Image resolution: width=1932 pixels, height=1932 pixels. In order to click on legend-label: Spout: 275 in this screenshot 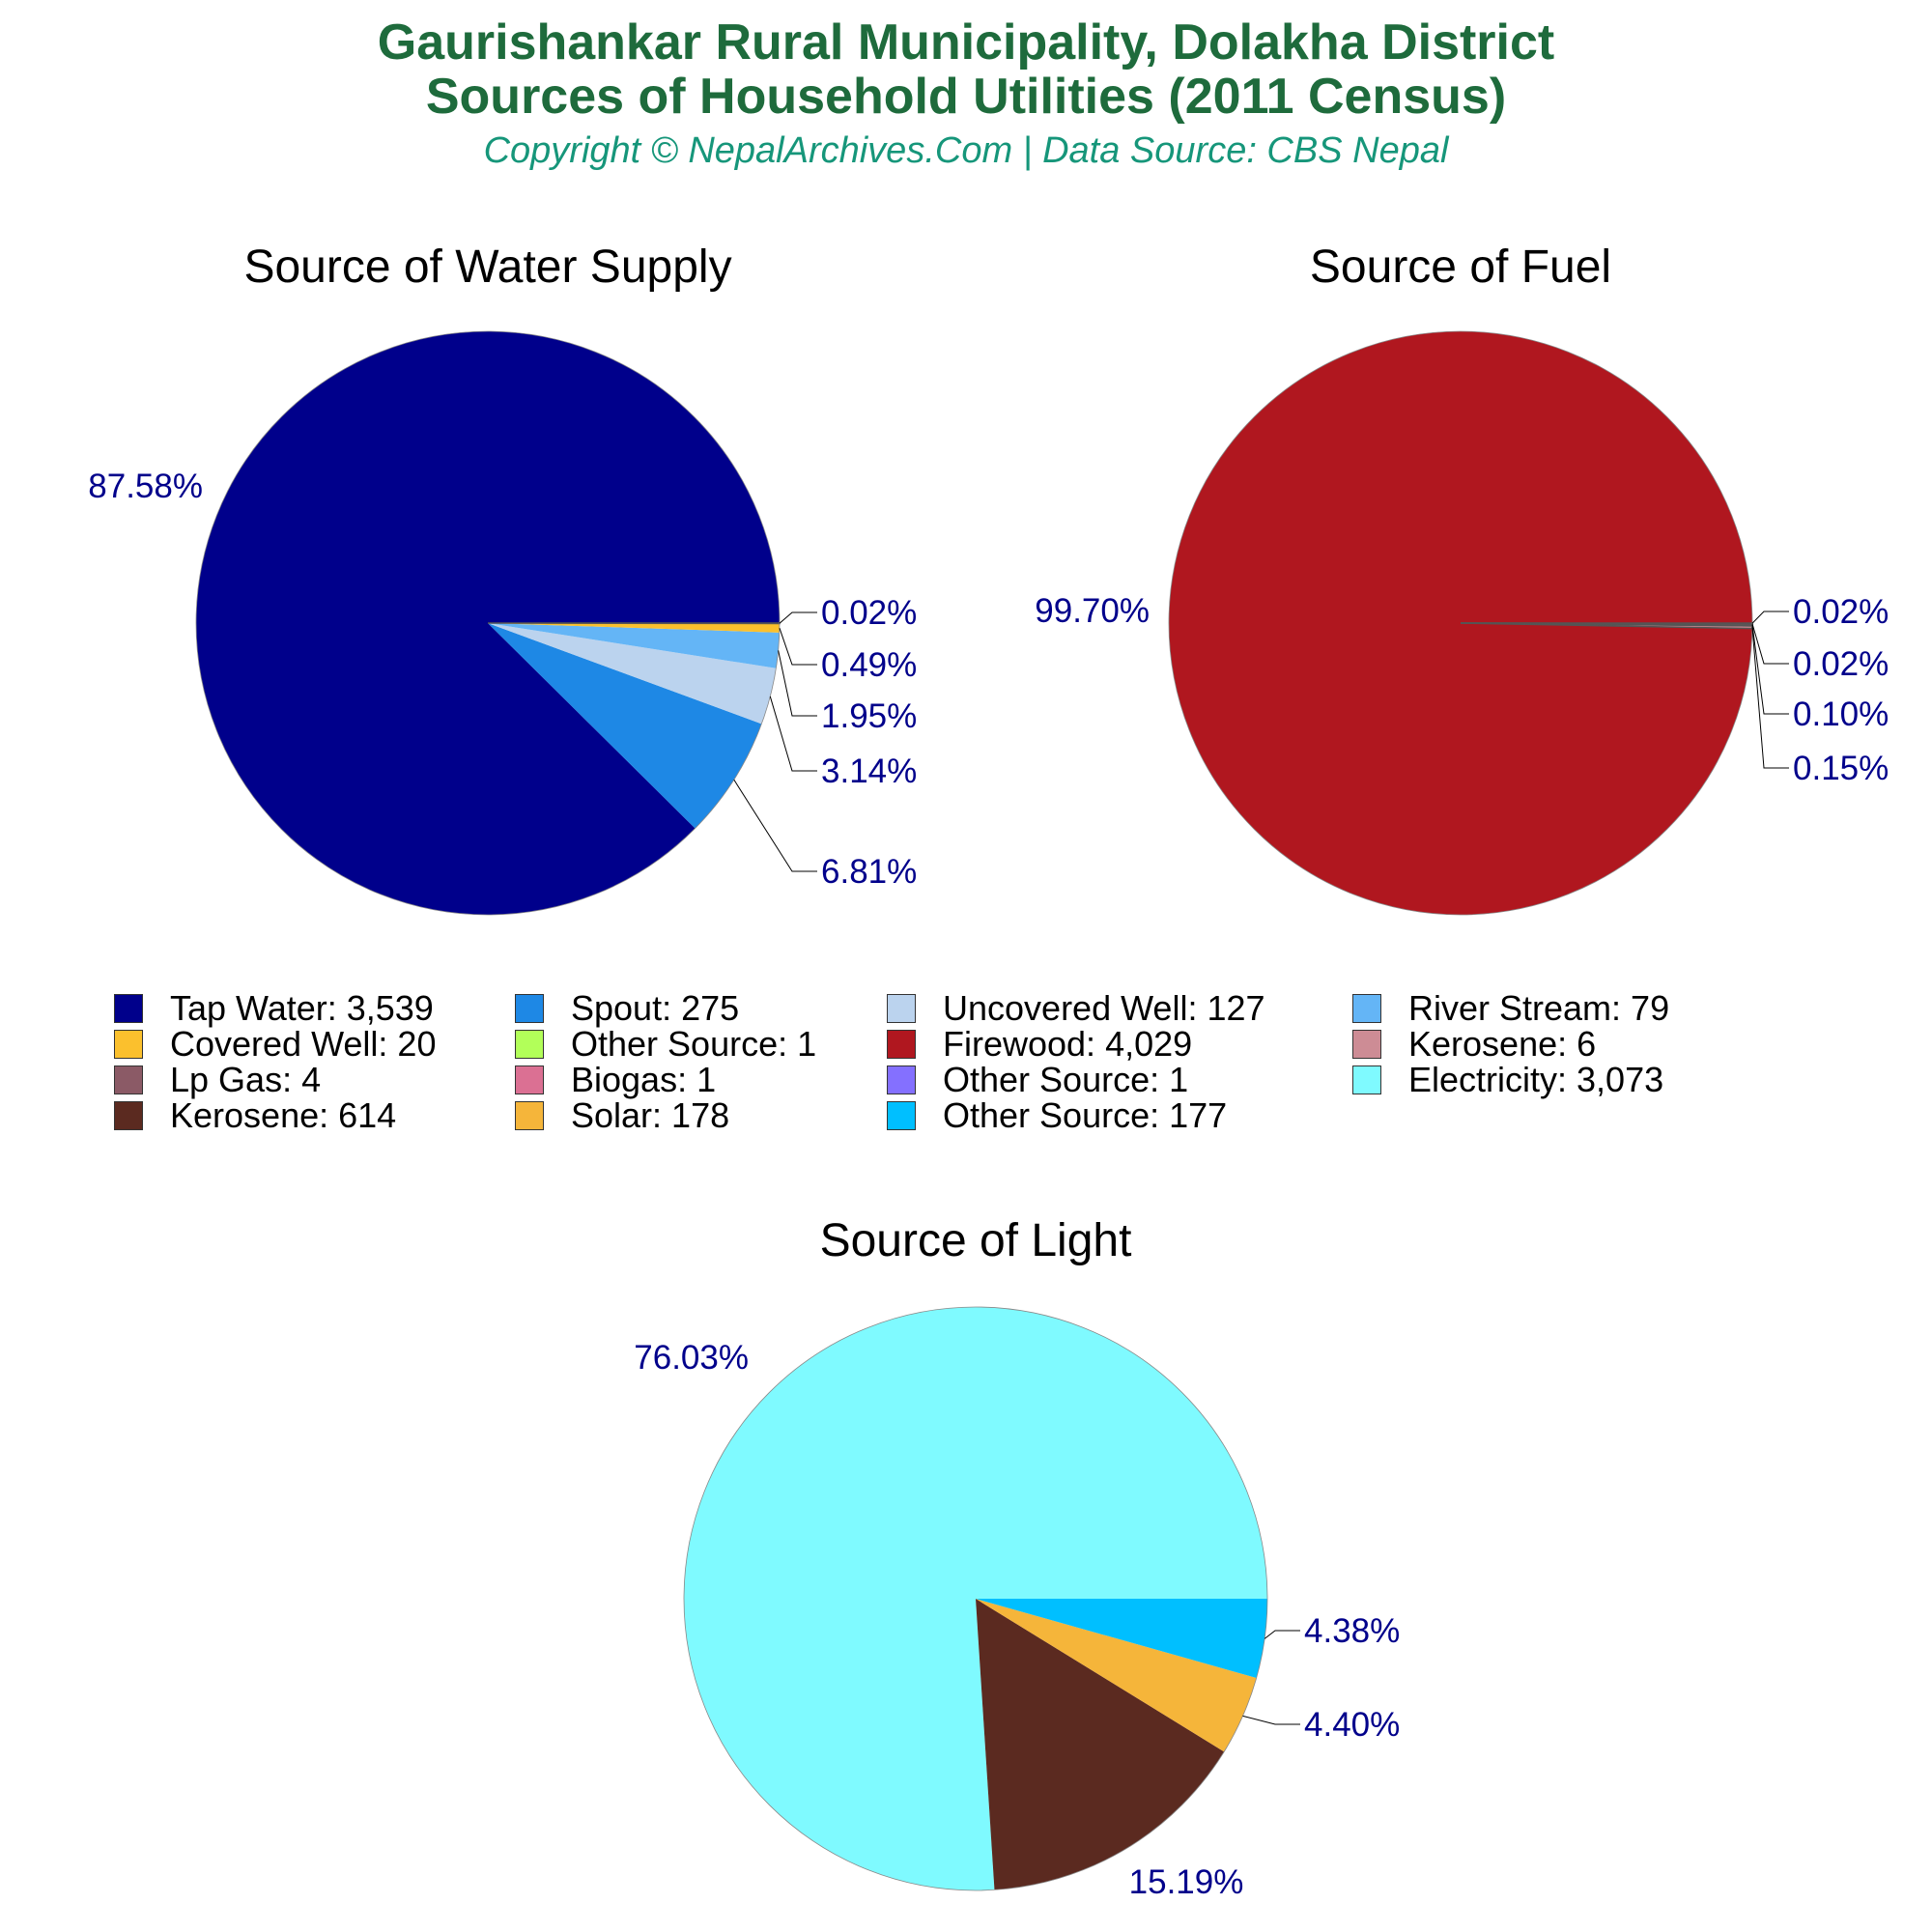, I will do `click(655, 1008)`.